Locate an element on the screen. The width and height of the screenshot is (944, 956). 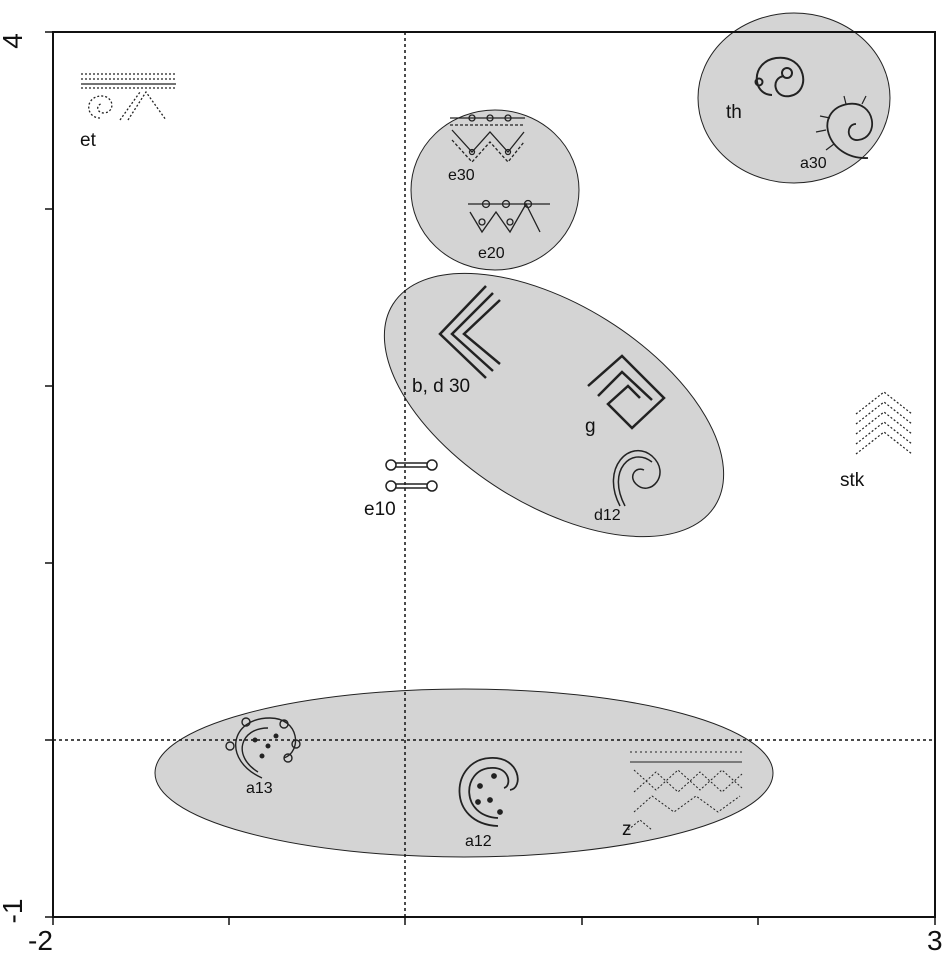
point-label-g: g is located at coordinates (590, 426).